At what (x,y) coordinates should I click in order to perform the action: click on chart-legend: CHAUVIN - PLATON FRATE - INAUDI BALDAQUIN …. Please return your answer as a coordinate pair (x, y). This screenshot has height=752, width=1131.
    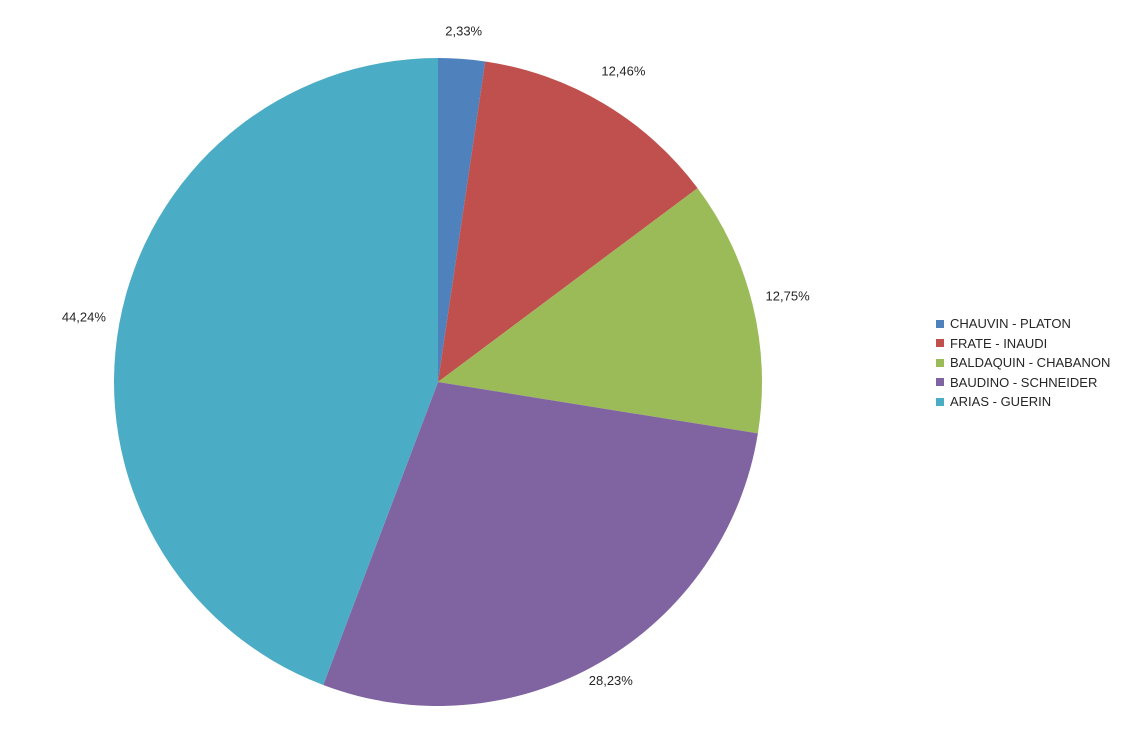
    Looking at the image, I should click on (1023, 363).